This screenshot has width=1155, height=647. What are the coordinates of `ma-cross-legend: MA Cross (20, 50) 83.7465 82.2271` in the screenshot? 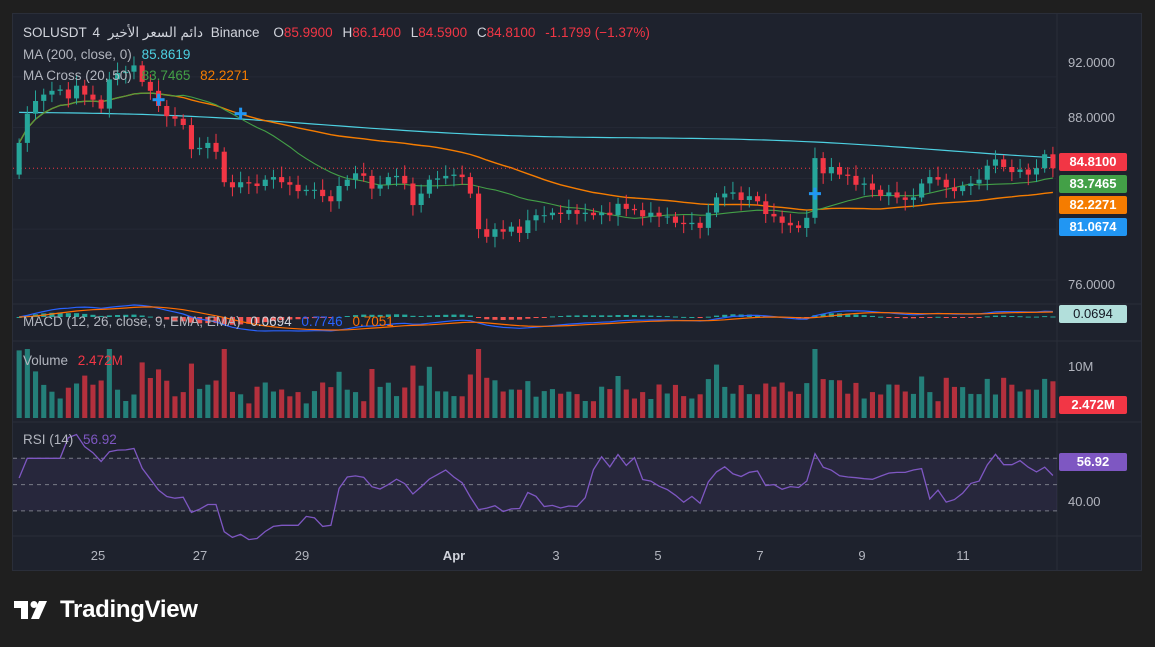 It's located at (139, 75).